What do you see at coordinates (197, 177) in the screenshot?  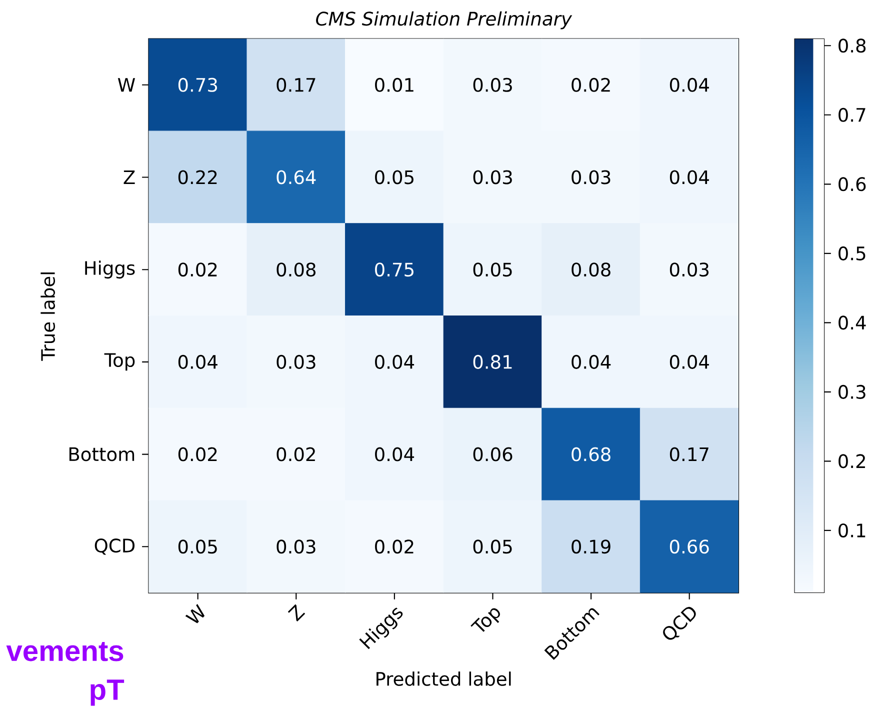 I see `data-label: 0.22` at bounding box center [197, 177].